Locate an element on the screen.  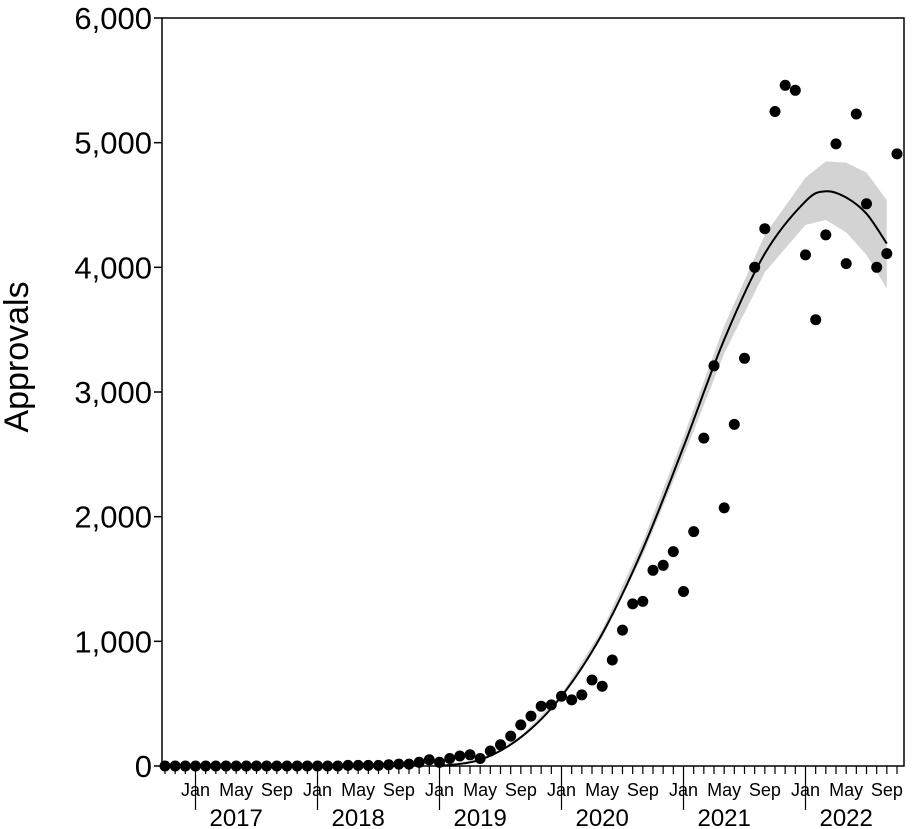
x-year-label: 2019 is located at coordinates (479, 817).